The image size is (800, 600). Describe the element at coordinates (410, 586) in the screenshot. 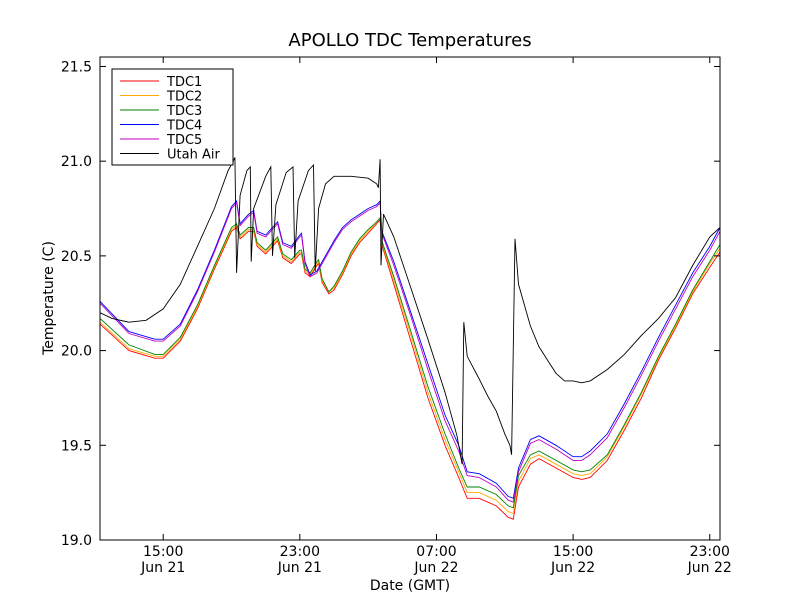

I see `x-axis-label: Date (GMT)` at that location.